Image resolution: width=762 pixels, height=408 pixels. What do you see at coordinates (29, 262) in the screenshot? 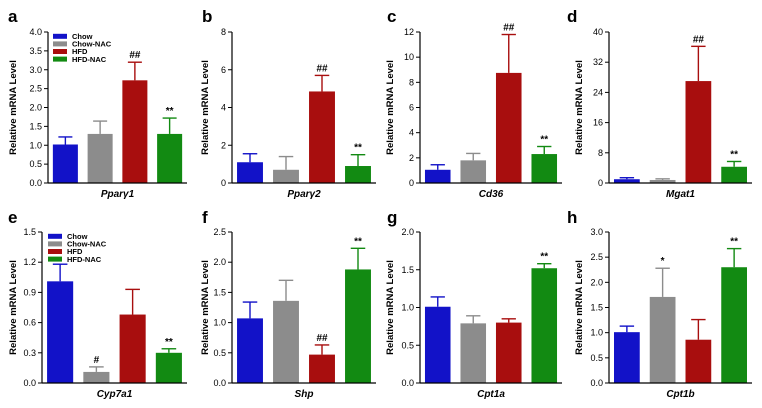
I see `y-tick-label-e-4: 1.2` at bounding box center [29, 262].